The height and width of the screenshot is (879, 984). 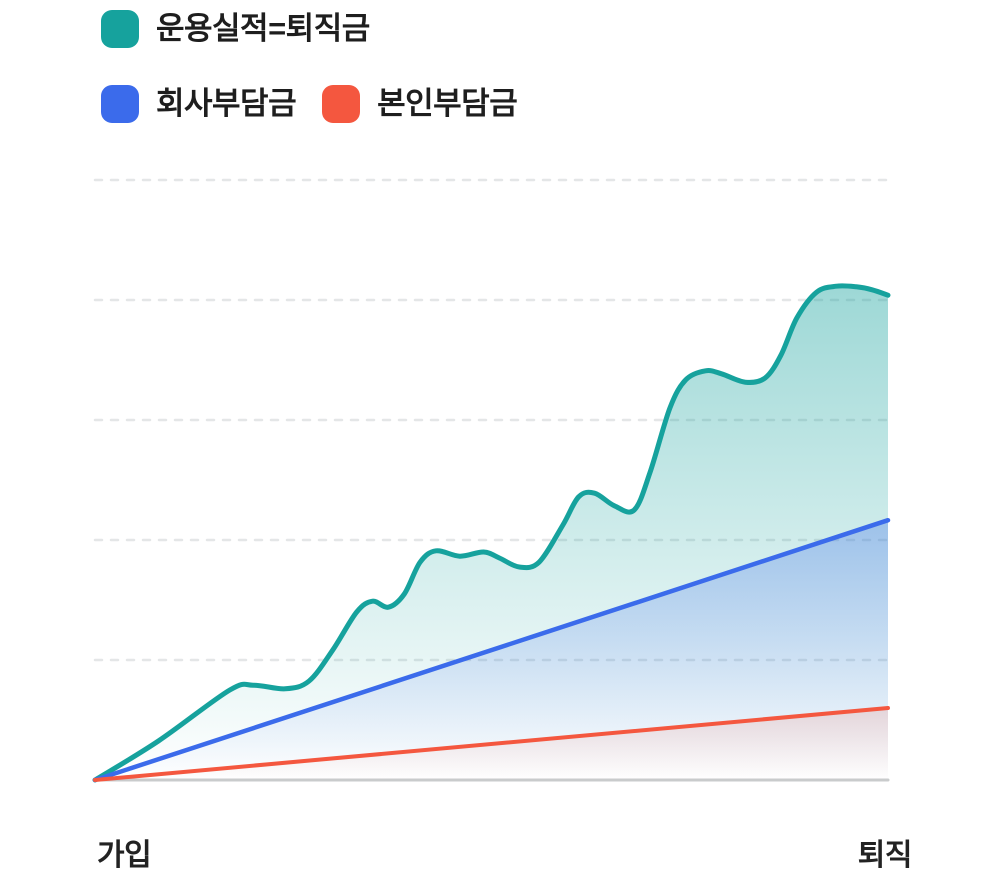 What do you see at coordinates (263, 28) in the screenshot?
I see `legend-label-performance: 운용실적=퇴직금` at bounding box center [263, 28].